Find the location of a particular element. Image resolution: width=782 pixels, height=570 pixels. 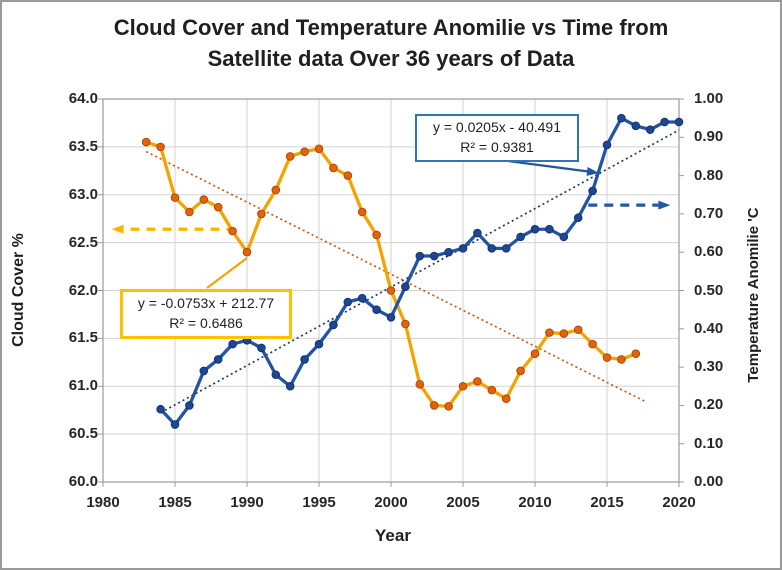

right-axis-tick-label: 1.00 is located at coordinates (709, 98).